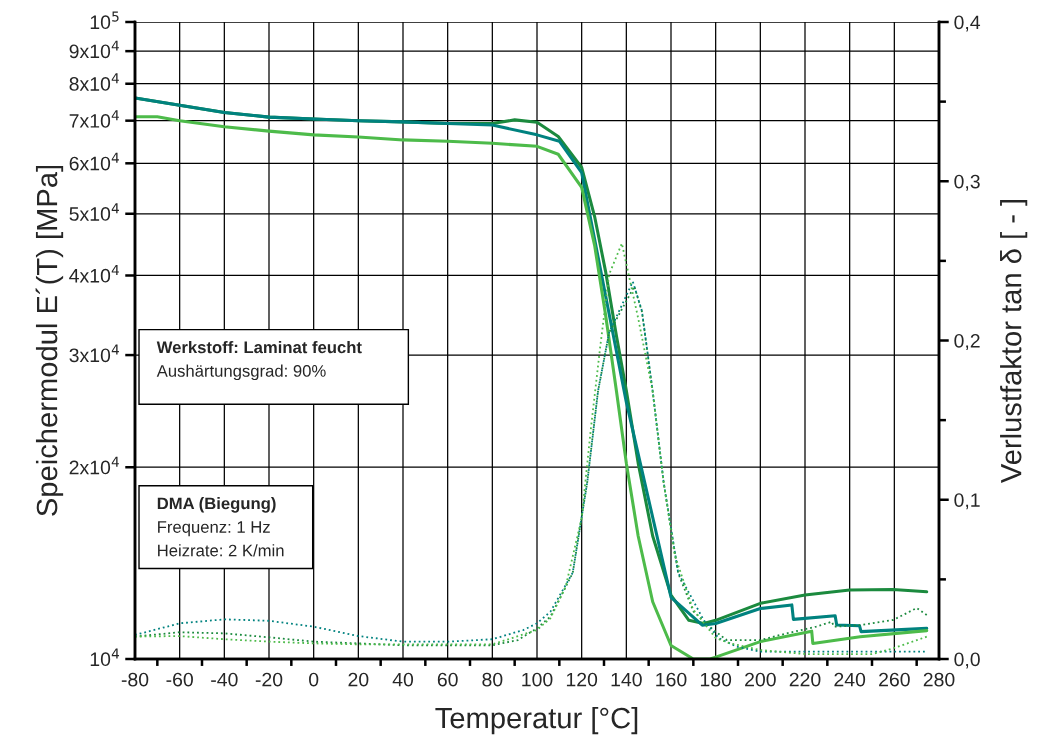  Describe the element at coordinates (671, 679) in the screenshot. I see `x-tick-label: 160` at that location.